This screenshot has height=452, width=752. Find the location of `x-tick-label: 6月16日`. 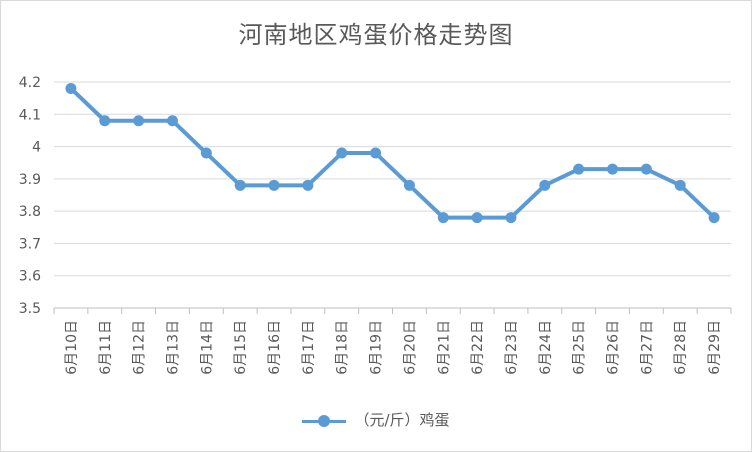

x-tick-label: 6月16日 is located at coordinates (275, 347).